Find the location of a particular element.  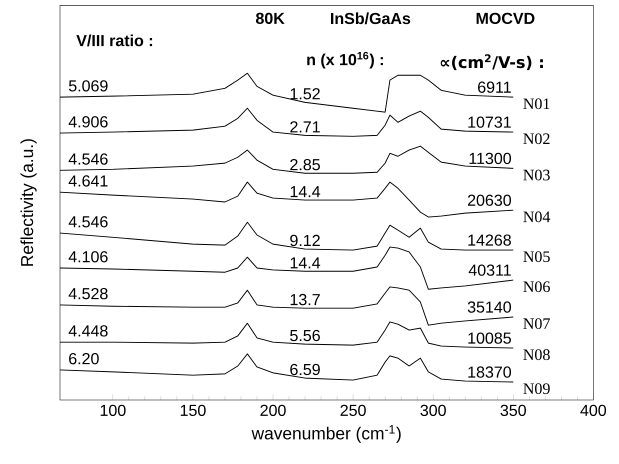

x-axis-title: wavenumber (cm$^{-1}$) is located at coordinates (326, 434).